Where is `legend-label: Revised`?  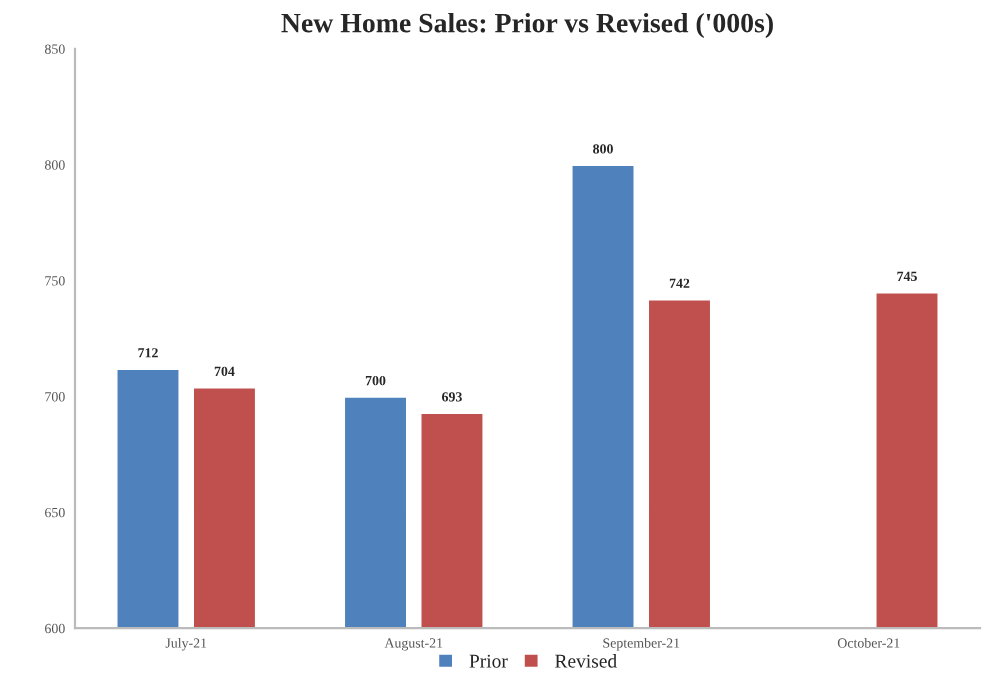 legend-label: Revised is located at coordinates (586, 661).